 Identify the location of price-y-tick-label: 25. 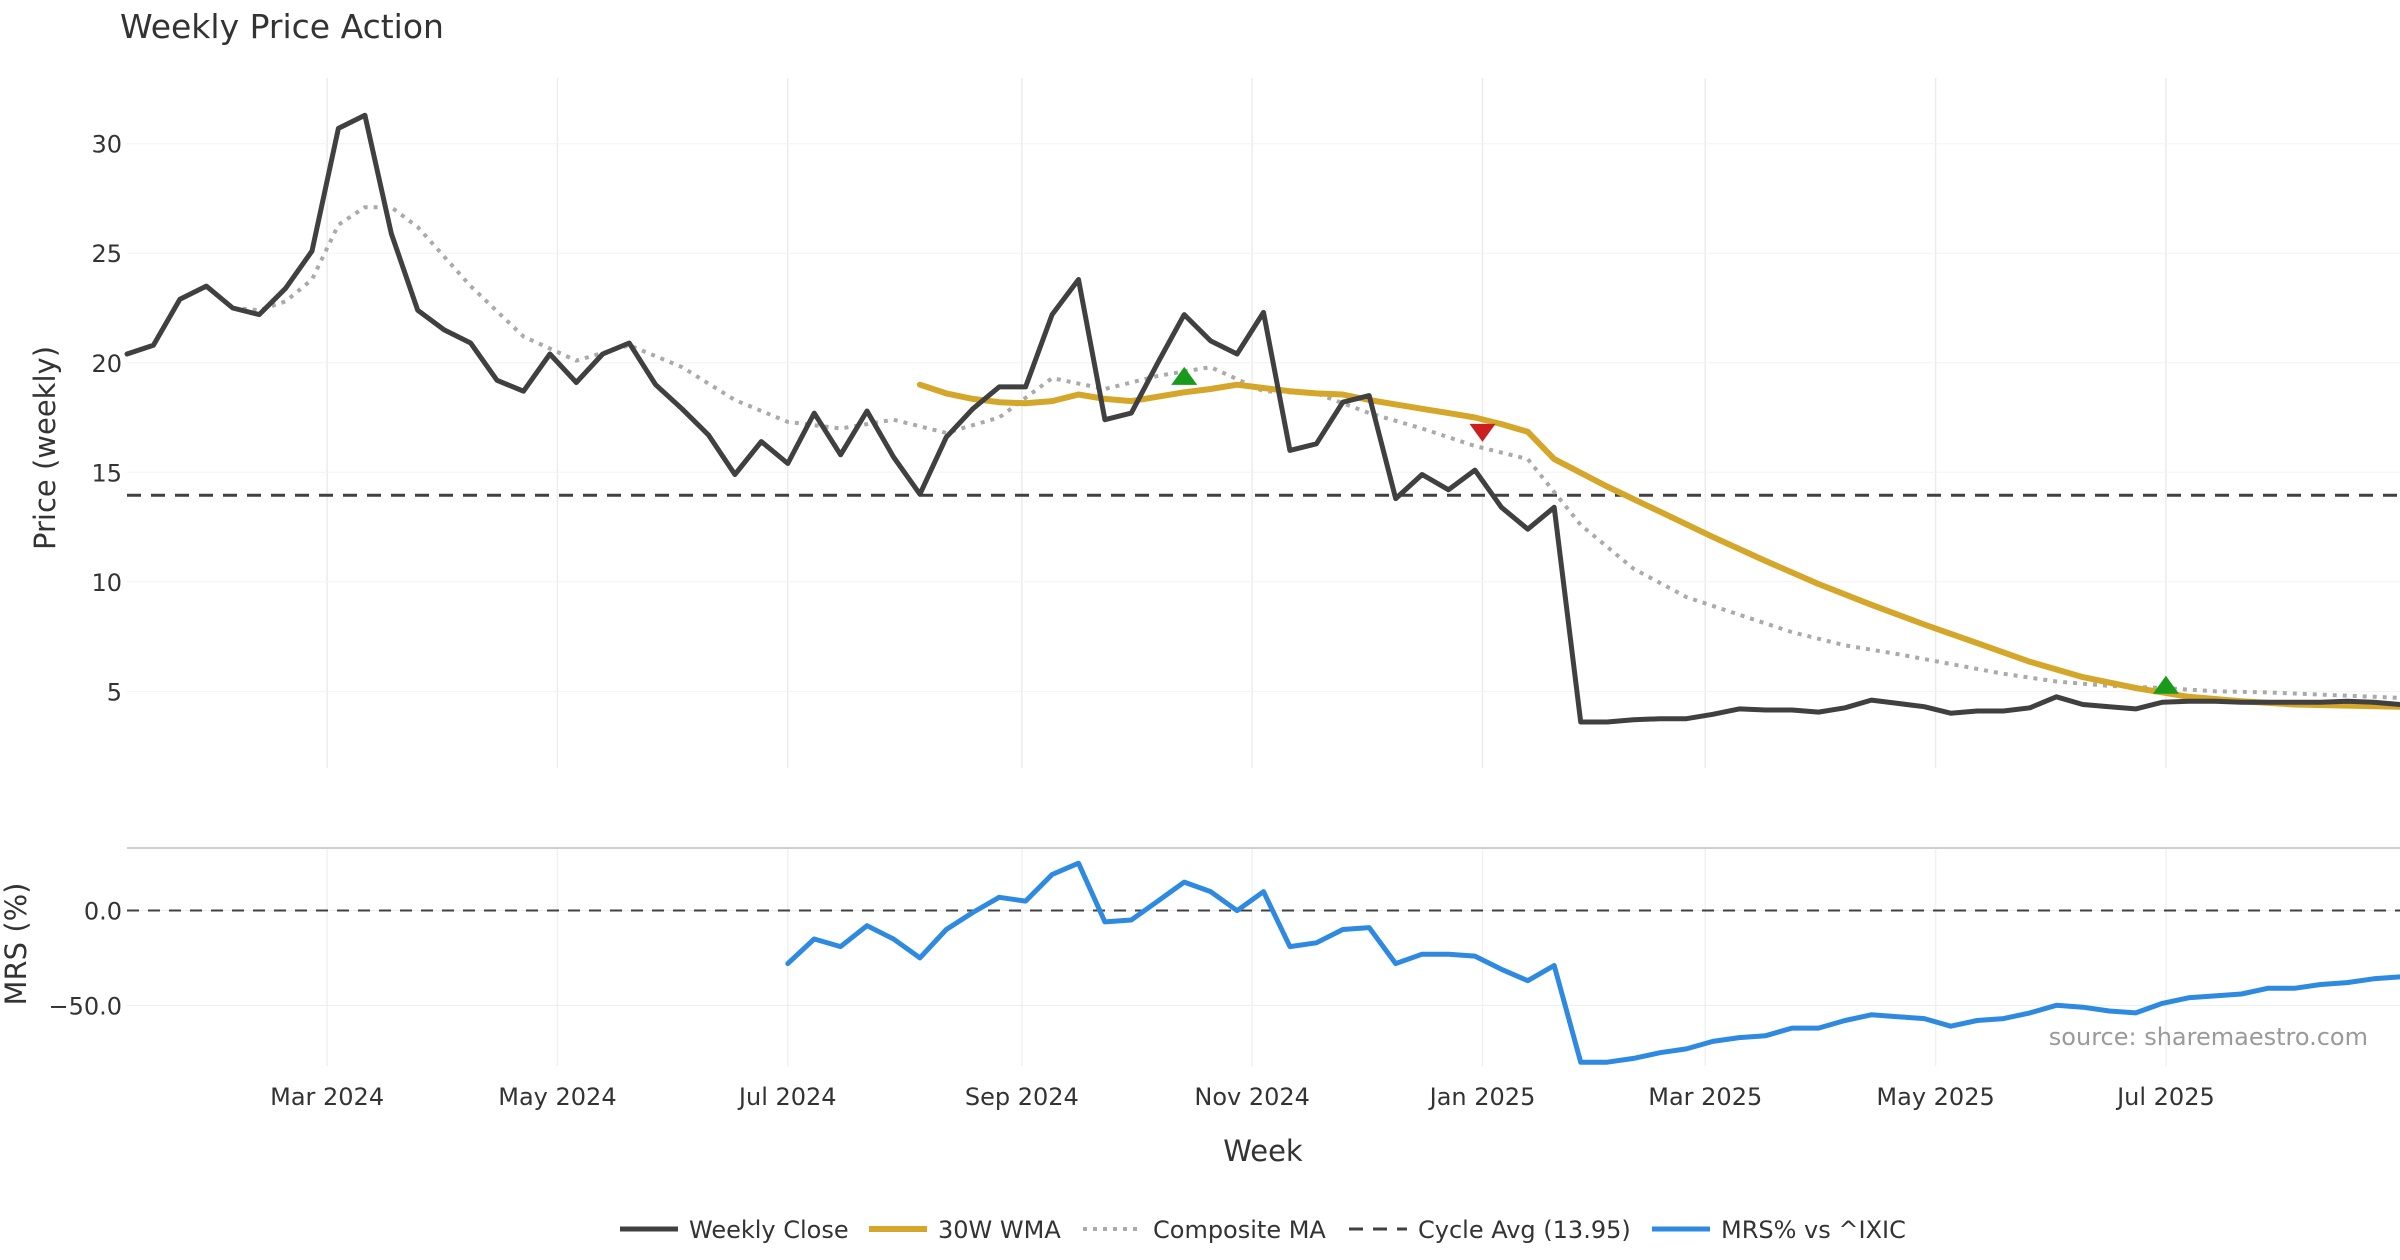
(106, 254).